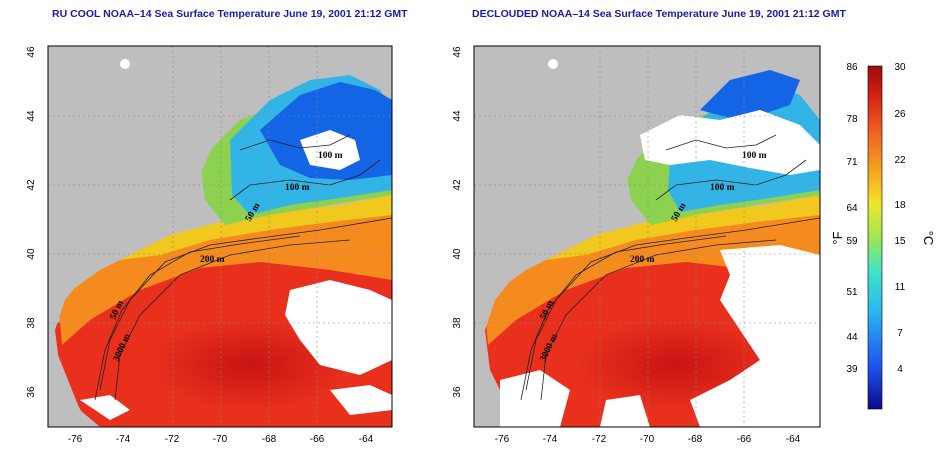  I want to click on colorbar-celsius-unit: °C, so click(928, 238).